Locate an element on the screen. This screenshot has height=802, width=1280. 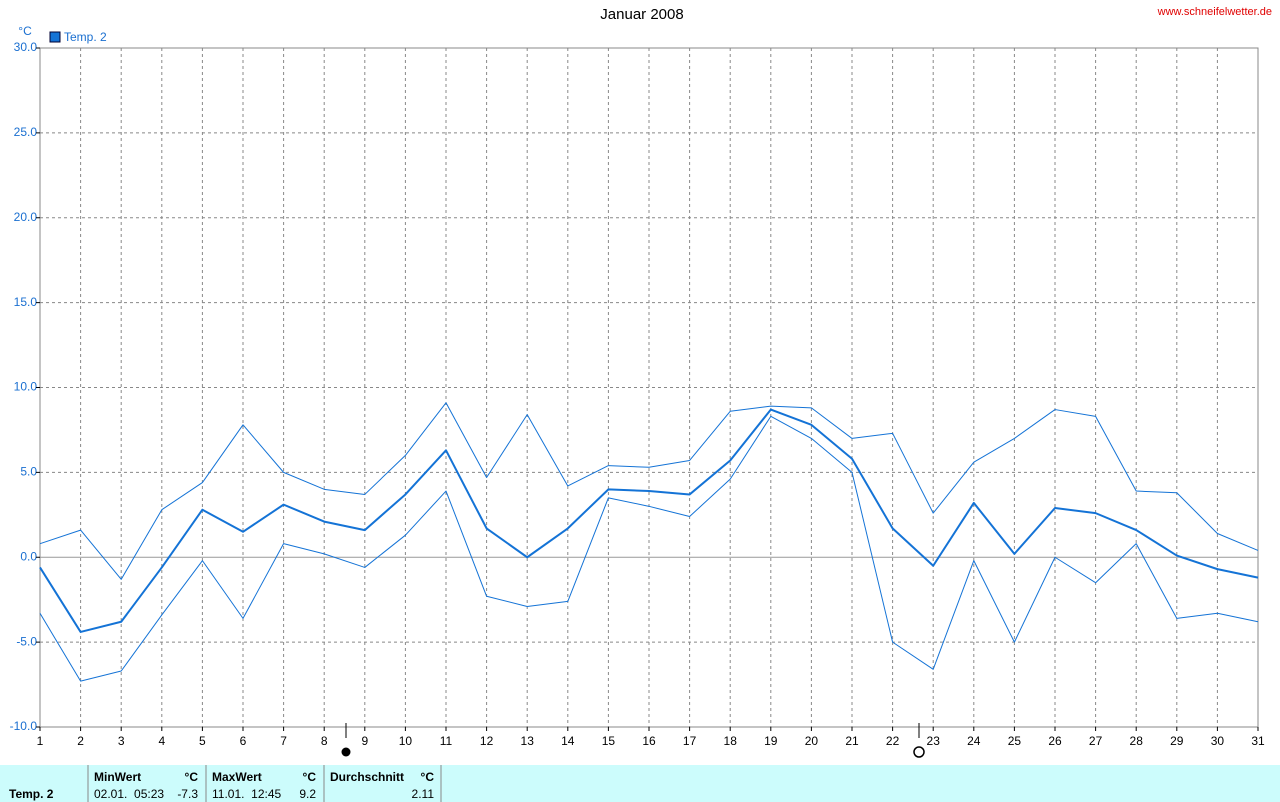
new-moon is located at coordinates (346, 752).